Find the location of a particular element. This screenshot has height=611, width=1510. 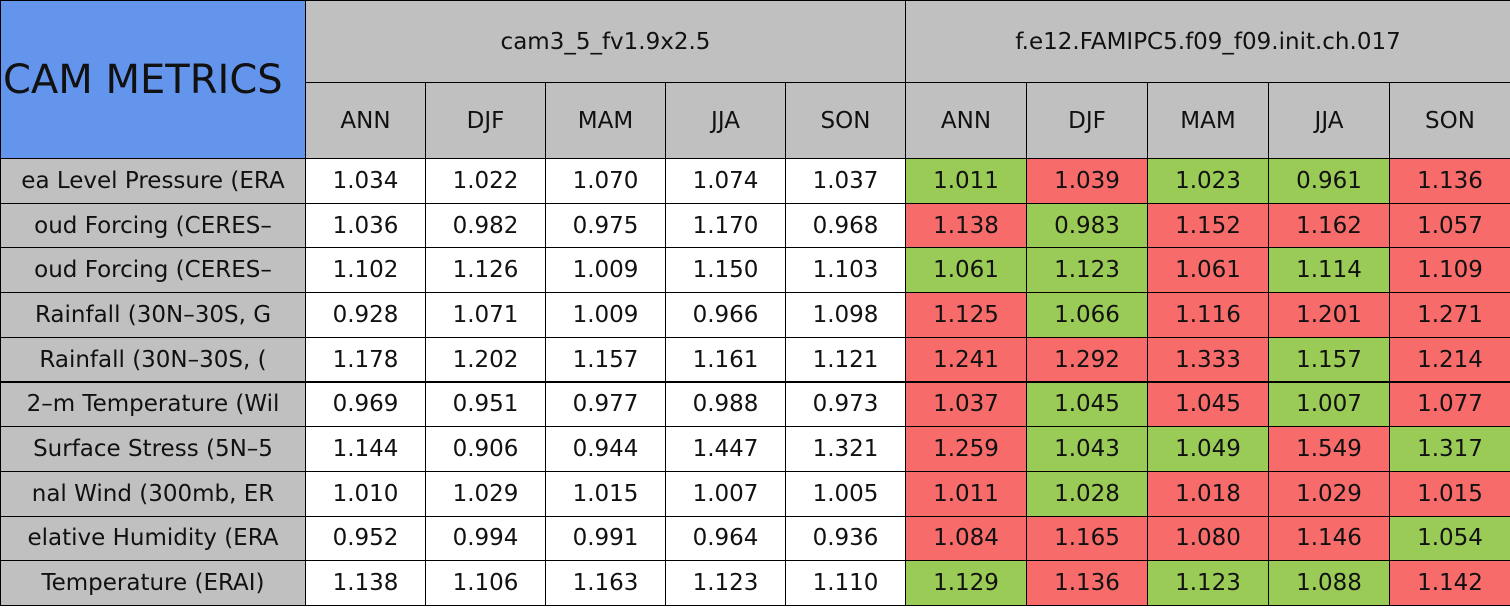

season-header: JJA is located at coordinates (725, 120).